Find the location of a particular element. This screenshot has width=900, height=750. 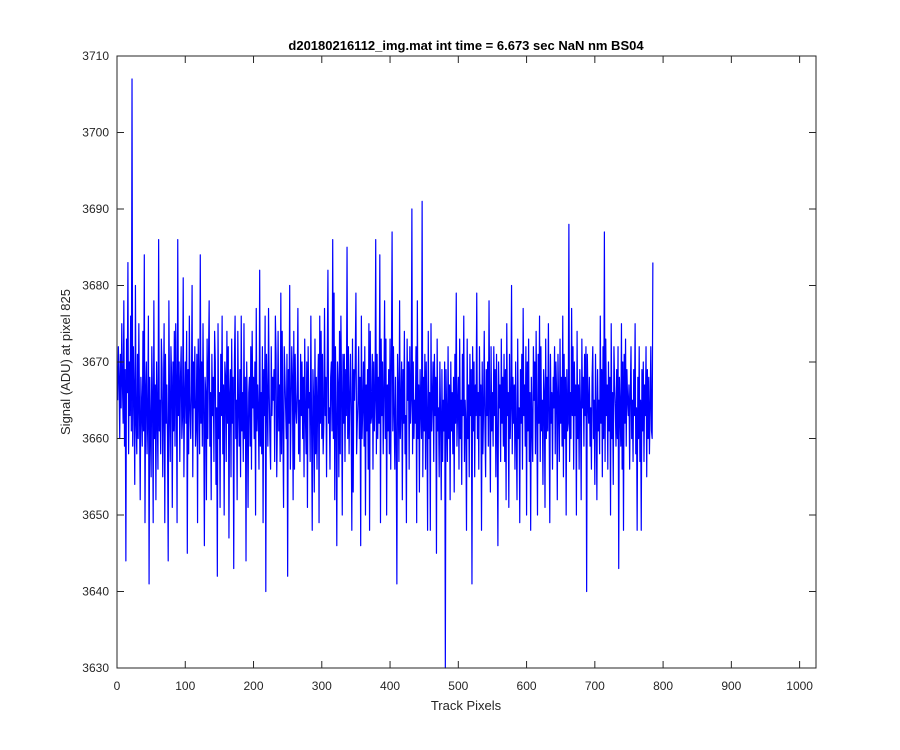

x-tick-label: 400 is located at coordinates (390, 686).